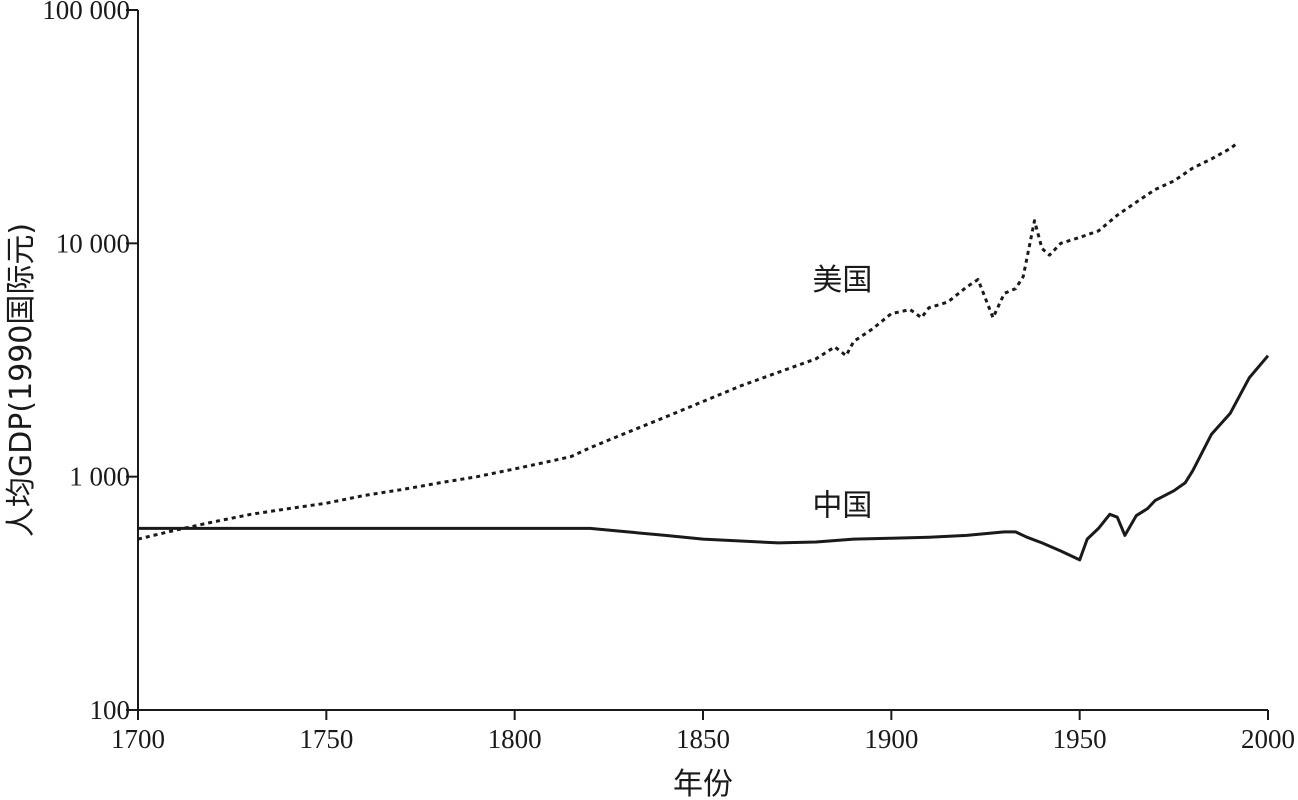 Image resolution: width=1298 pixels, height=800 pixels. Describe the element at coordinates (110, 710) in the screenshot. I see `y-tick-label: 100` at that location.